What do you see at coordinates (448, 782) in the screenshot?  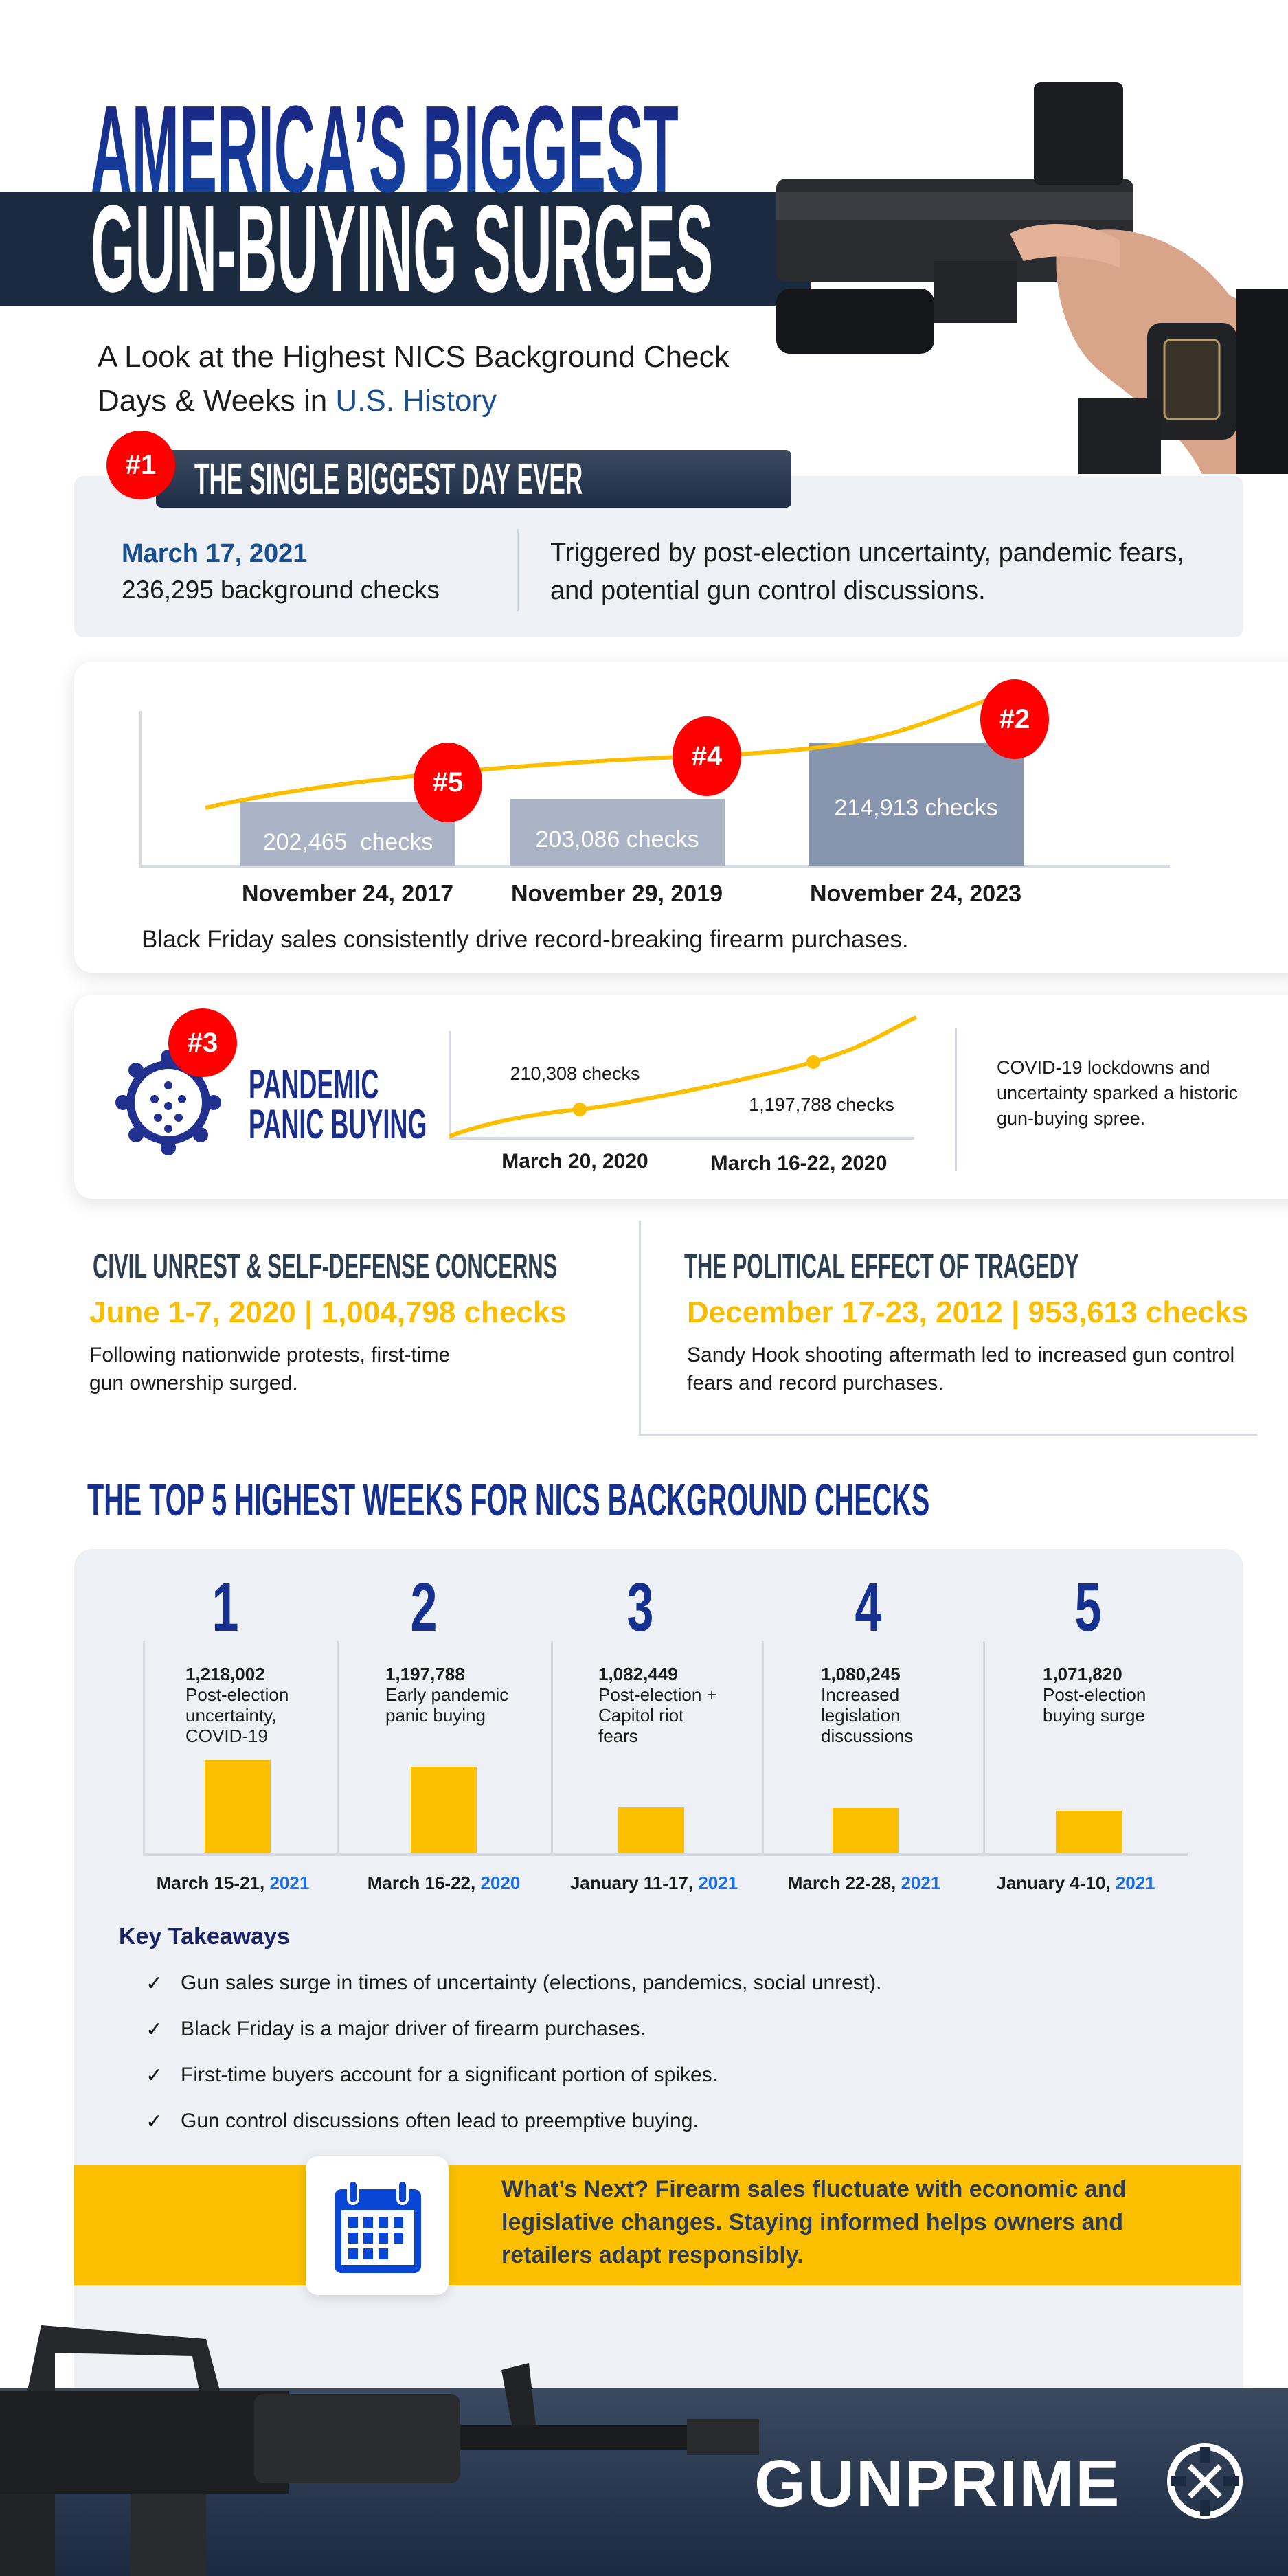 I see `rank-badge: #5` at bounding box center [448, 782].